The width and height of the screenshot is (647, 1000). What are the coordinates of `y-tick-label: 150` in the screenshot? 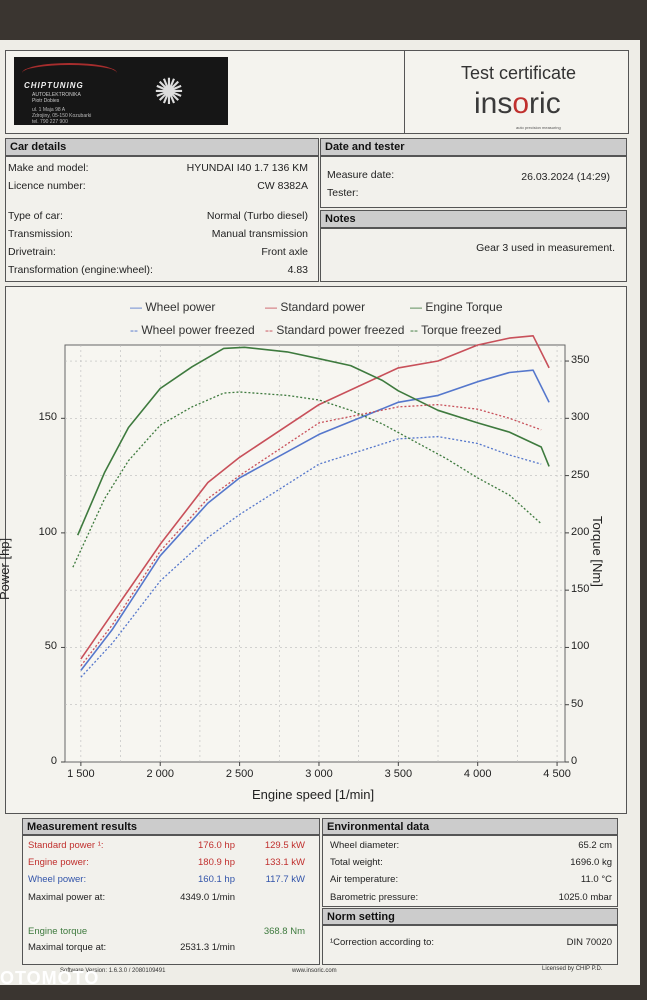 It's located at (47, 417).